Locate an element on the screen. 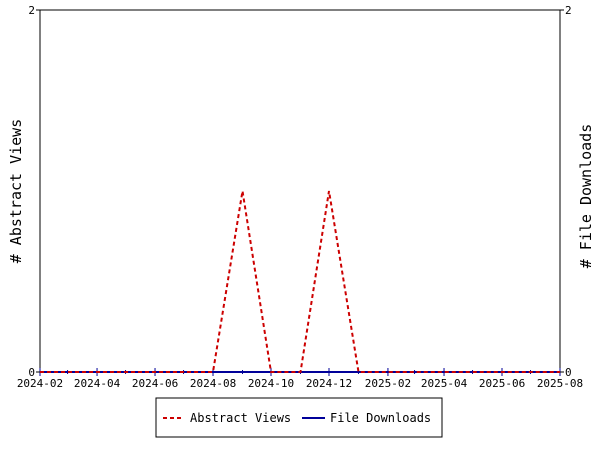  x-tick-label: 2025-06 is located at coordinates (502, 383).